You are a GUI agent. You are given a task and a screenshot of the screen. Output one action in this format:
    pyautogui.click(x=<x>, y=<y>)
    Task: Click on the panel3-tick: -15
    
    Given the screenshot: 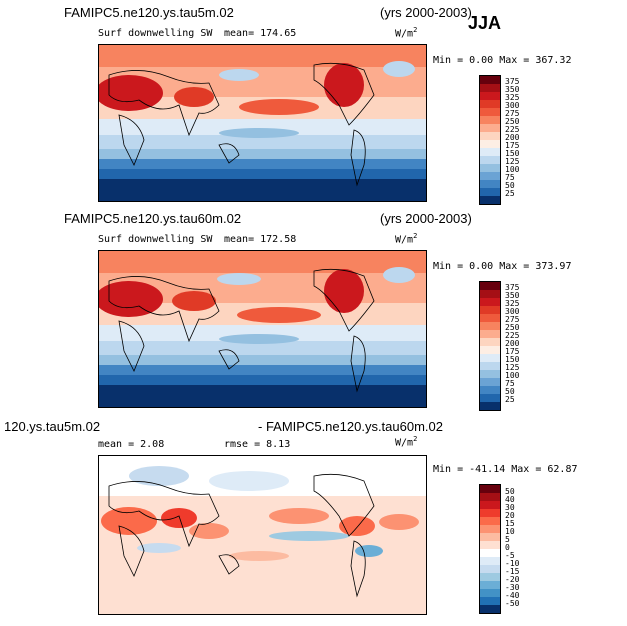 What is the action you would take?
    pyautogui.click(x=512, y=571)
    